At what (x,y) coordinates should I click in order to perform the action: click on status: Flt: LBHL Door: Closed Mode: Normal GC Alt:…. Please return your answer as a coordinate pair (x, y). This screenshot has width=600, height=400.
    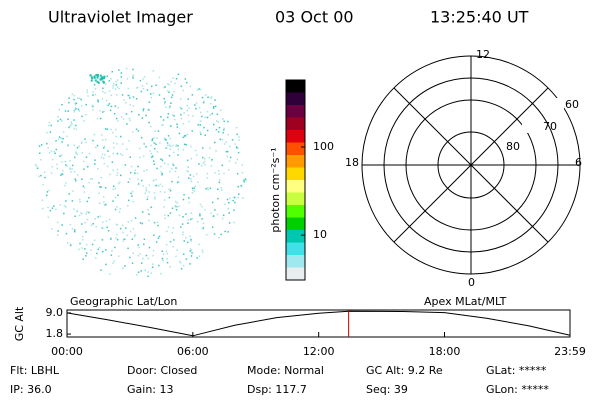
    Looking at the image, I should click on (279, 380).